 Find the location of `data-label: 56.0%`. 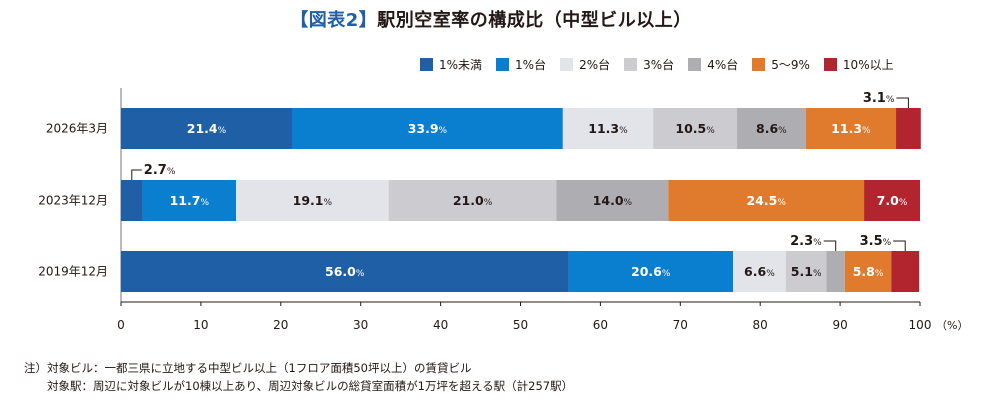

data-label: 56.0% is located at coordinates (345, 271).